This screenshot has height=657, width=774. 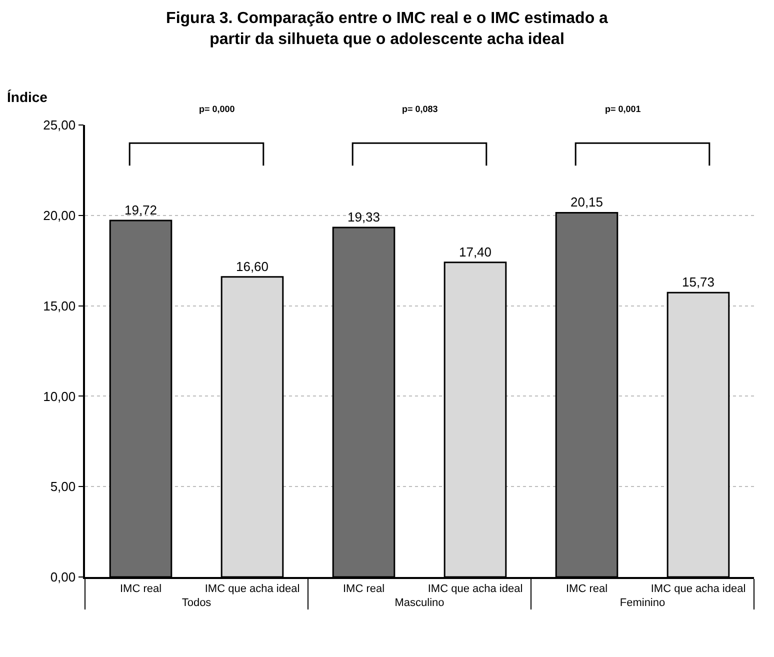 What do you see at coordinates (27, 97) in the screenshot?
I see `y-axis-title: Índice` at bounding box center [27, 97].